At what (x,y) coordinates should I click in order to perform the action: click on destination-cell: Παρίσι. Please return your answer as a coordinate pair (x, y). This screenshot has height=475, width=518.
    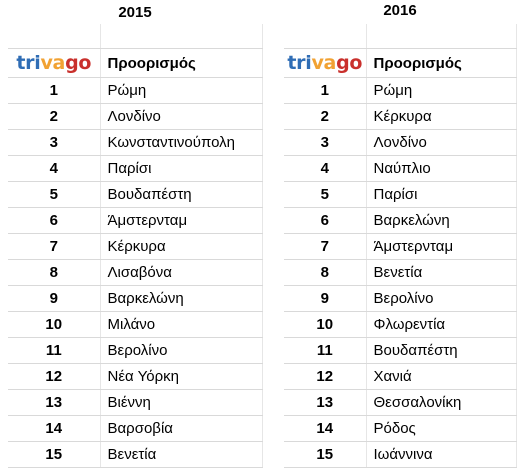
    Looking at the image, I should click on (181, 168).